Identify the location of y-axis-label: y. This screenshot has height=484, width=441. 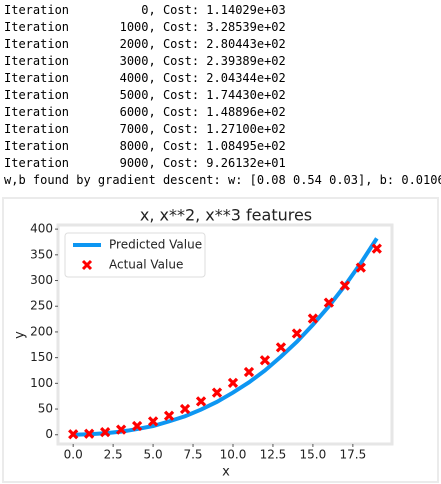
(20, 335).